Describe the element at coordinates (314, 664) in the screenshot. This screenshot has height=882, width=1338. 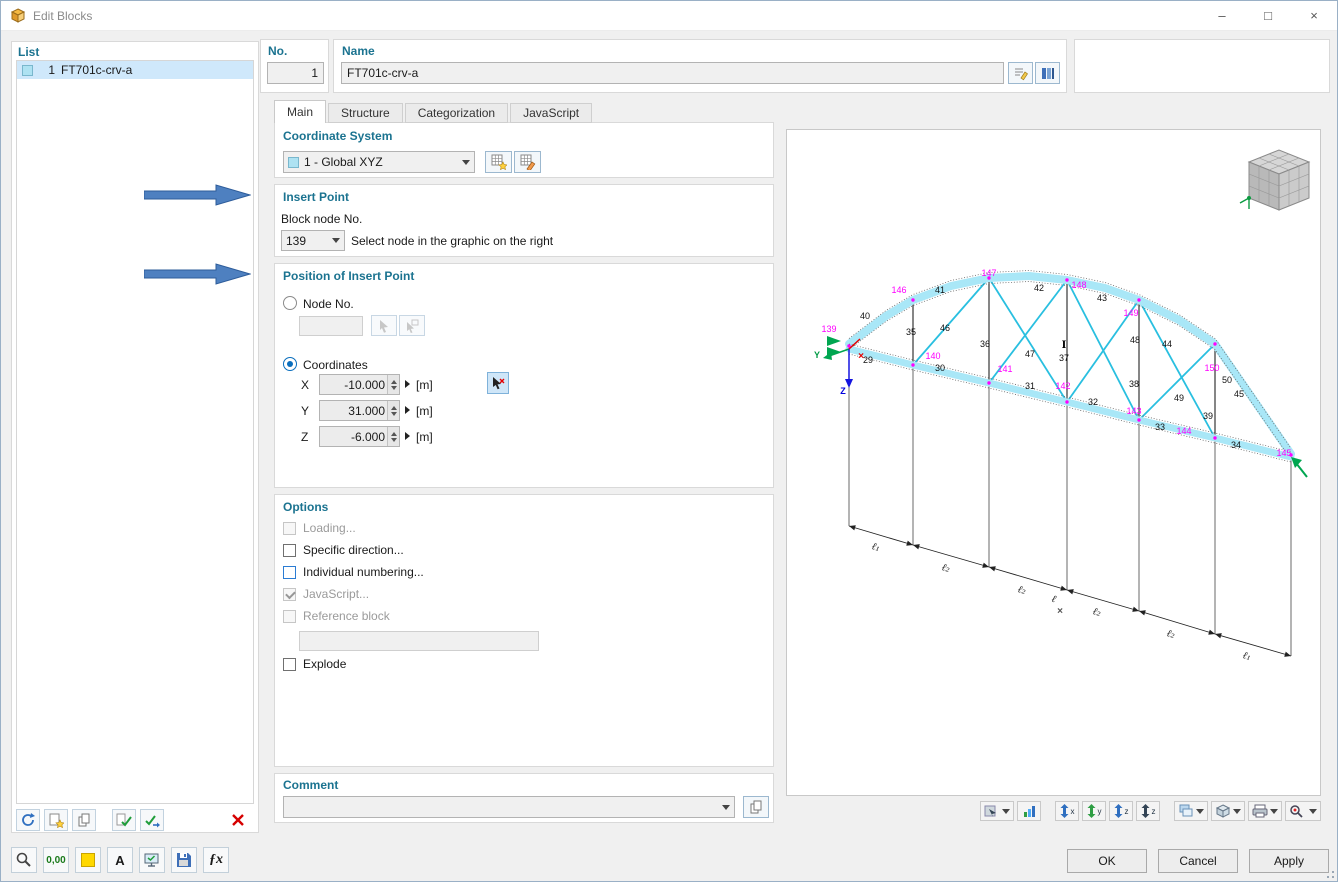
I see `option-explode: Explode` at that location.